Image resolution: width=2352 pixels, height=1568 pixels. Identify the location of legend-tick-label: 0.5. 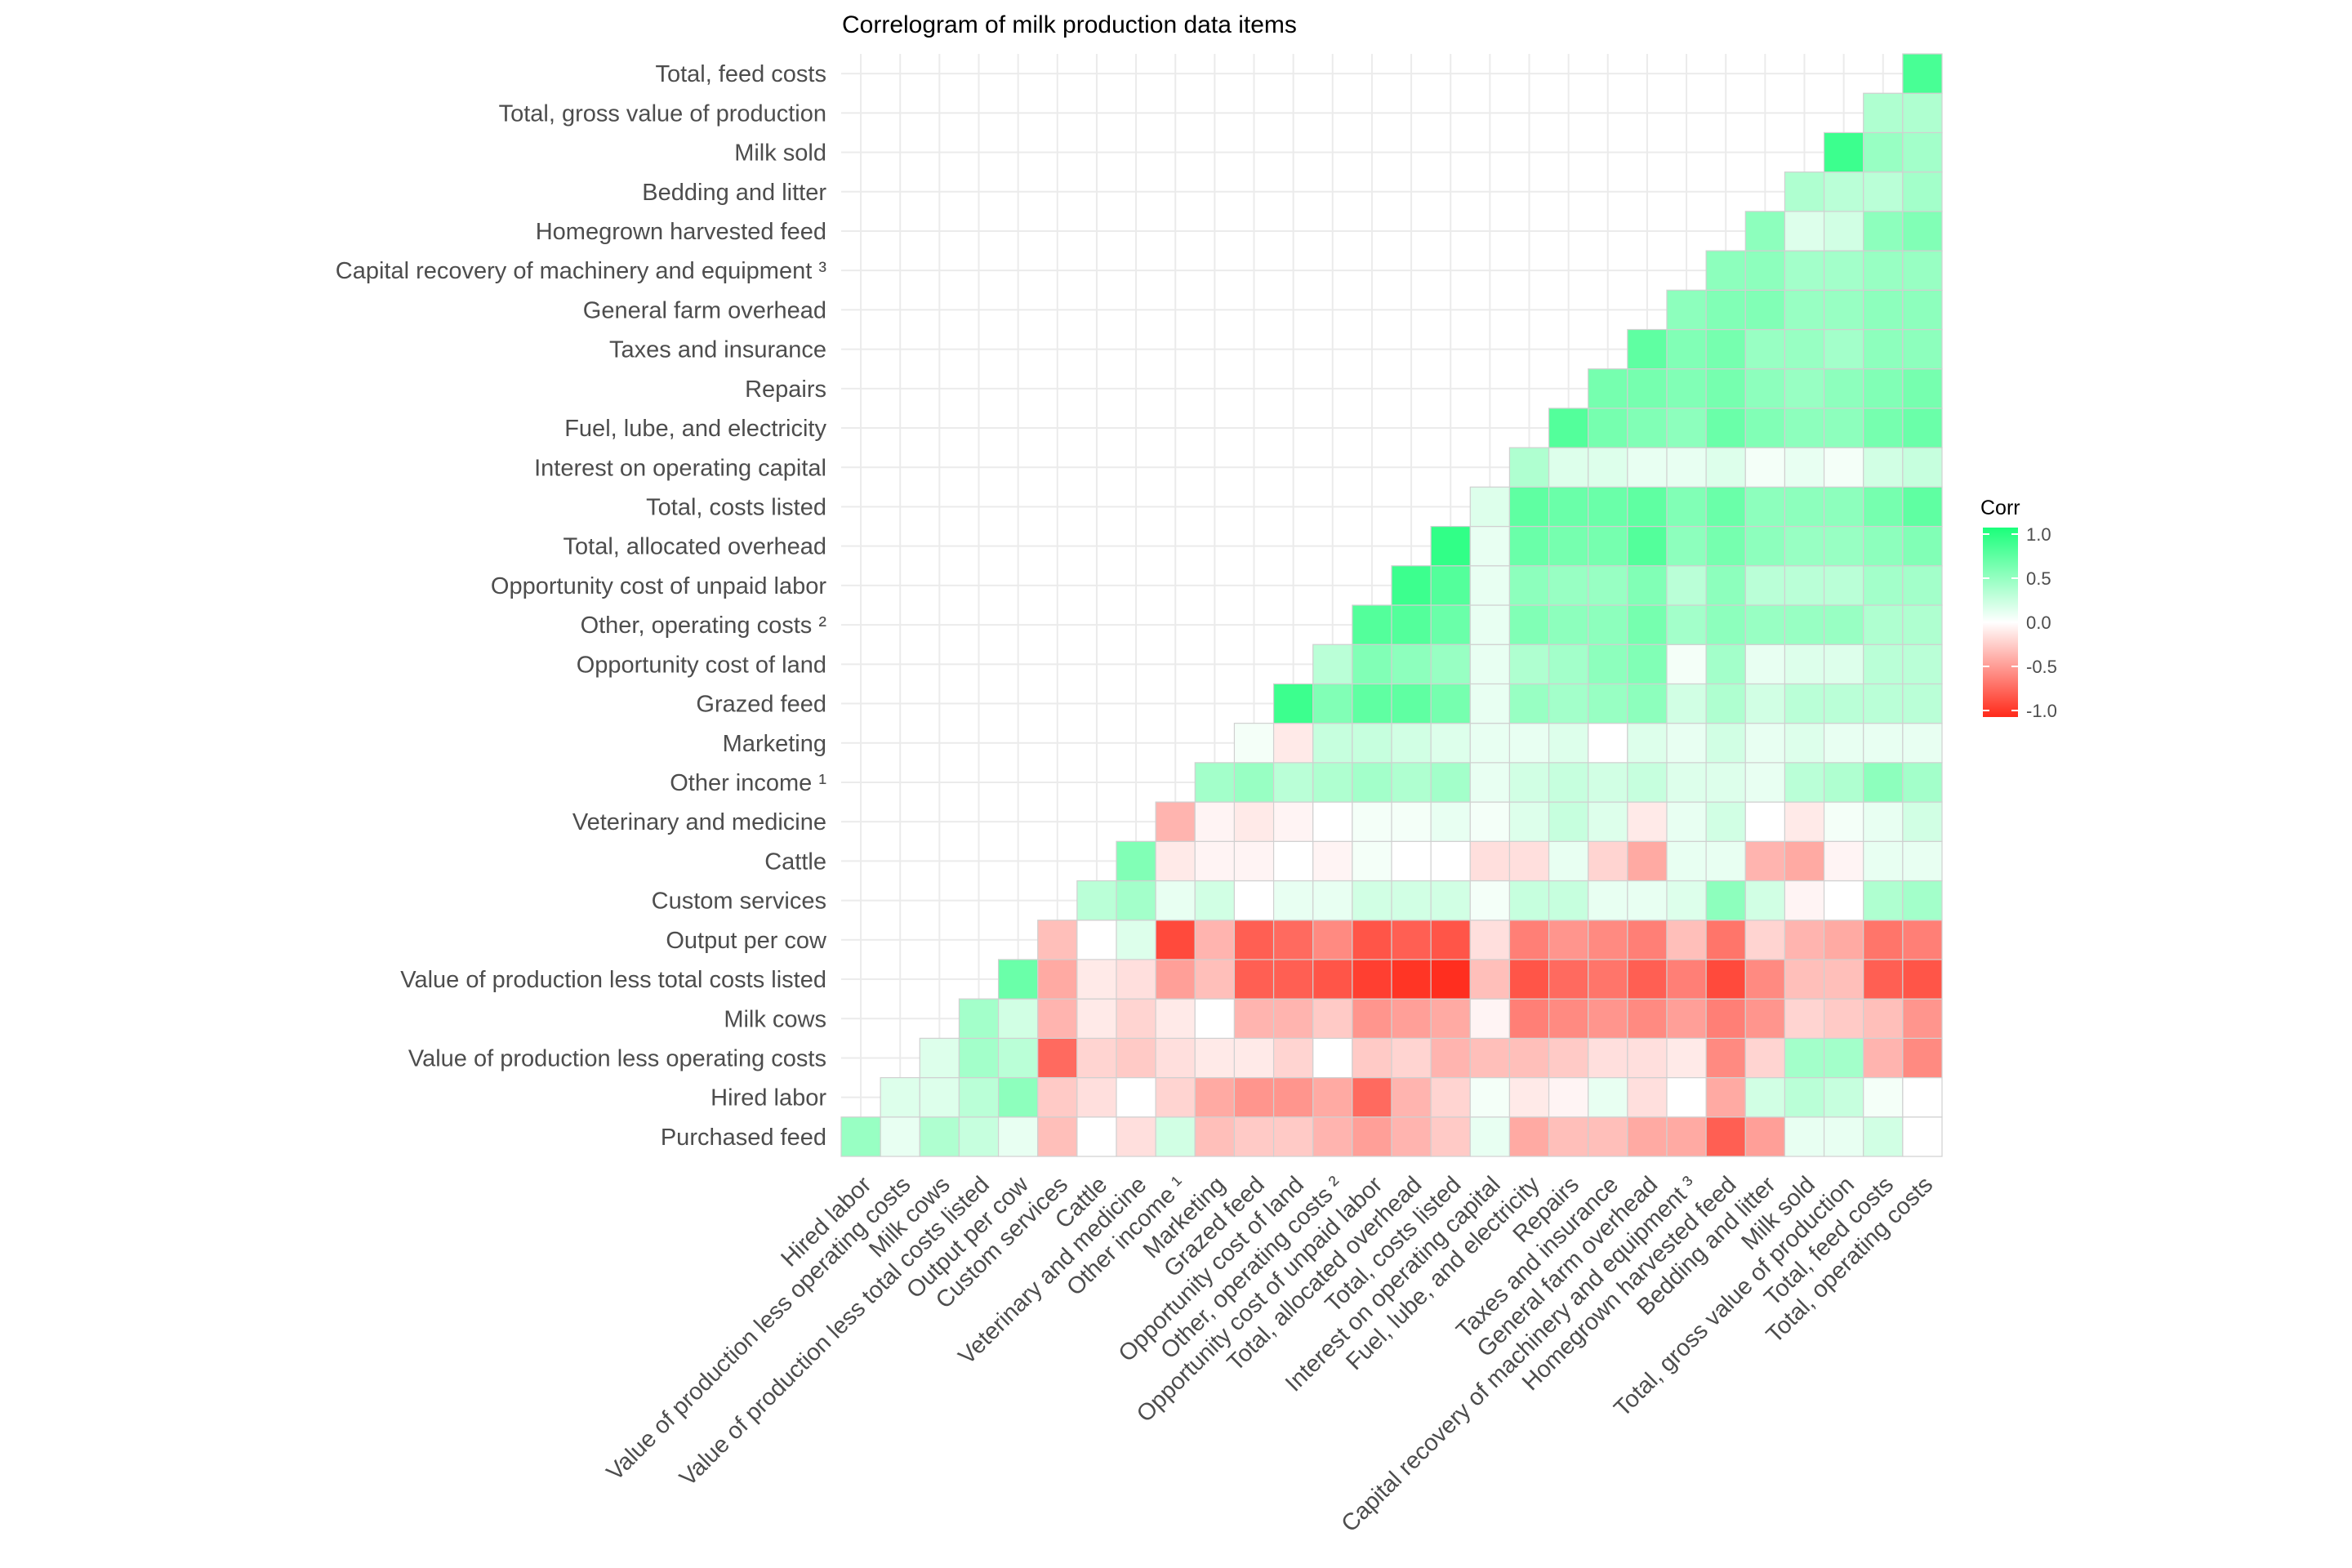
(2038, 578).